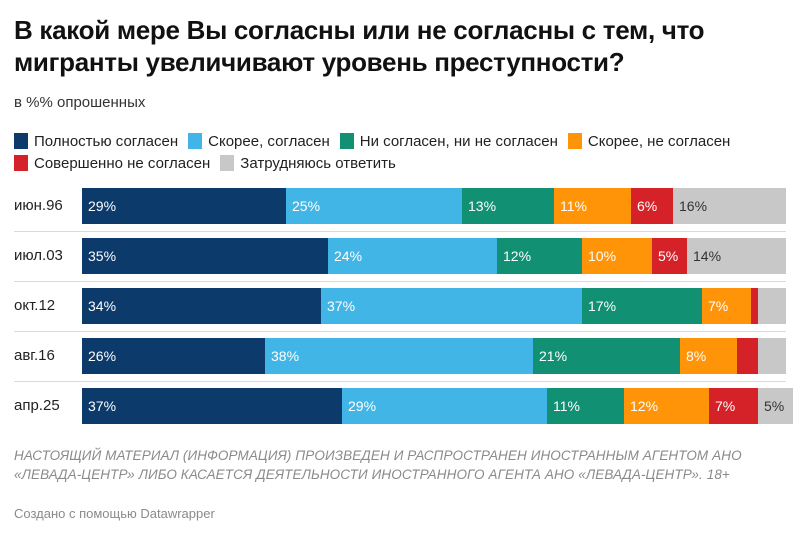 The image size is (800, 537). Describe the element at coordinates (114, 513) in the screenshot. I see `datawrapper-credit: Создано с помощью Datawrapper` at that location.